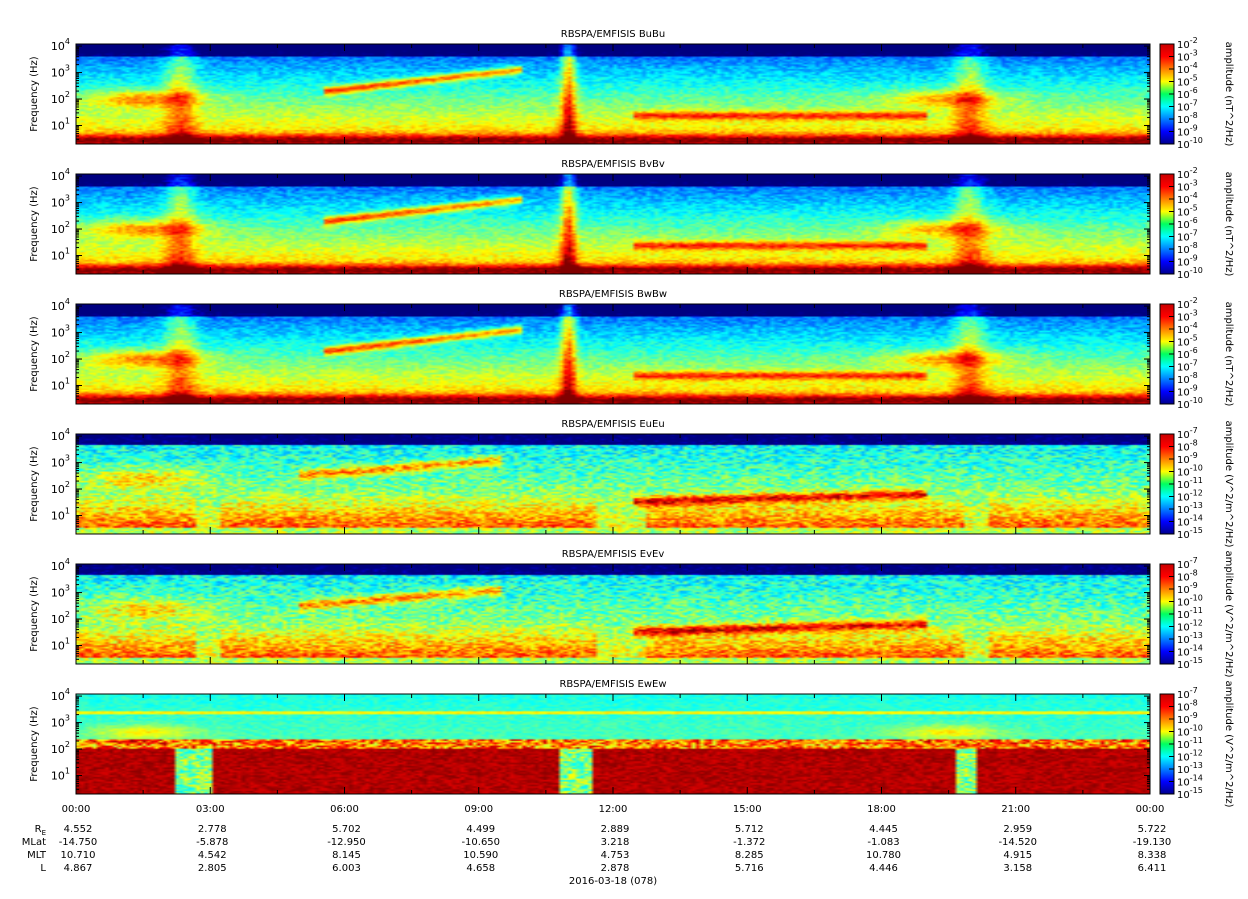 Image resolution: width=1248 pixels, height=899 pixels. I want to click on ephemeris-value: 10.780, so click(883, 855).